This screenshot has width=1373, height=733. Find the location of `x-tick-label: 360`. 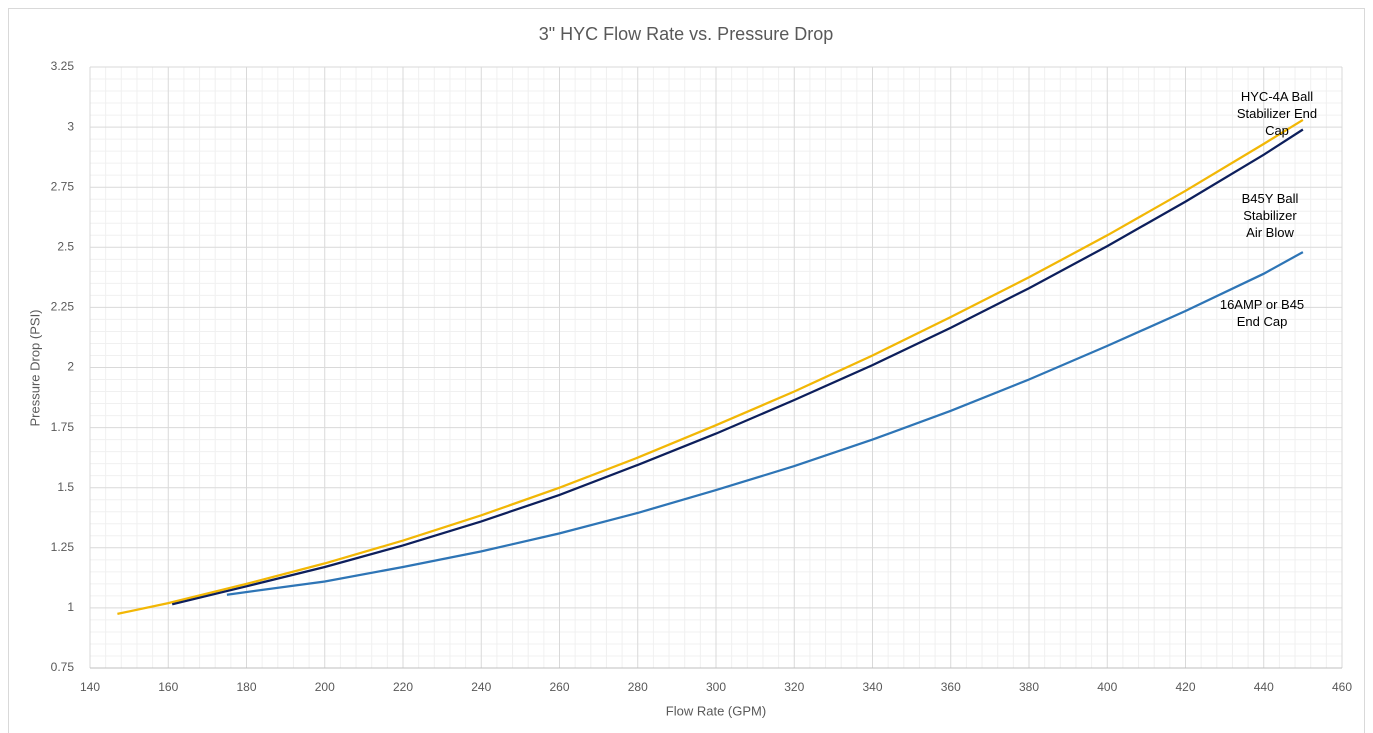

x-tick-label: 360 is located at coordinates (951, 687).